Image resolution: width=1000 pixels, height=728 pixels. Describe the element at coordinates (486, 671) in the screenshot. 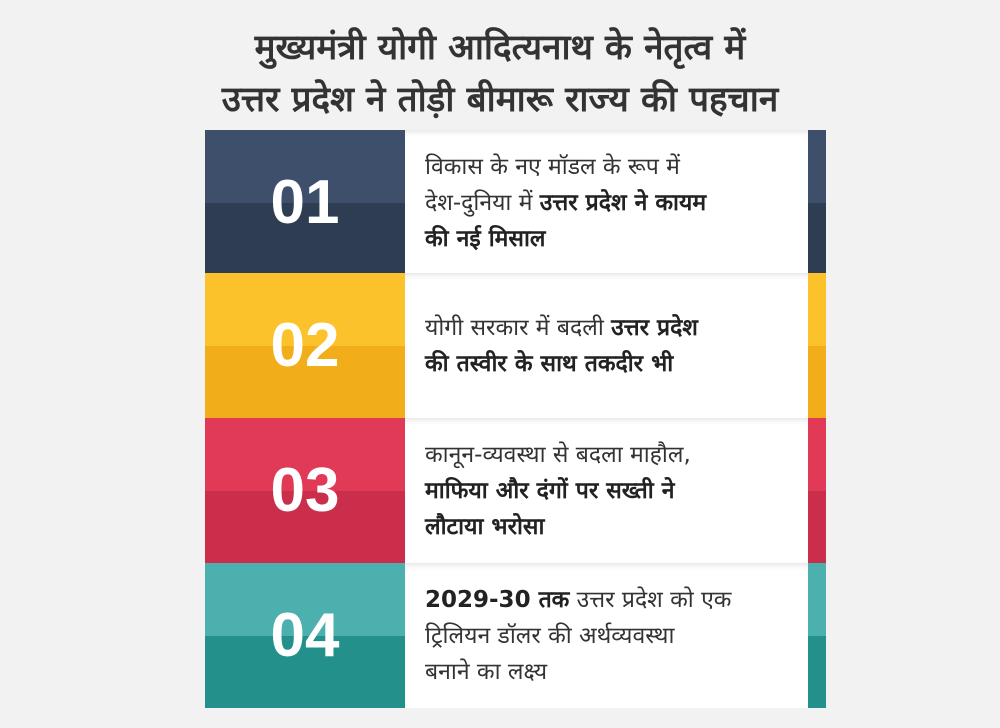

I see `text-segment: बनाने का लक्ष्य` at that location.